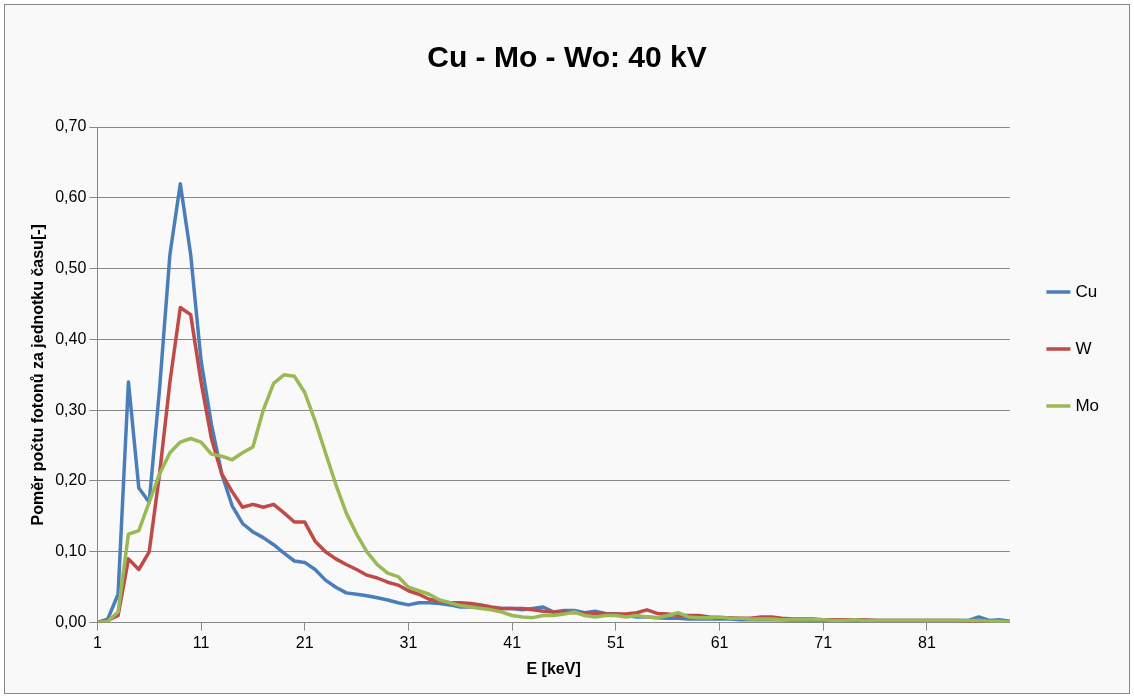 This screenshot has width=1134, height=698. I want to click on y-tick-label: 0,10, so click(71, 551).